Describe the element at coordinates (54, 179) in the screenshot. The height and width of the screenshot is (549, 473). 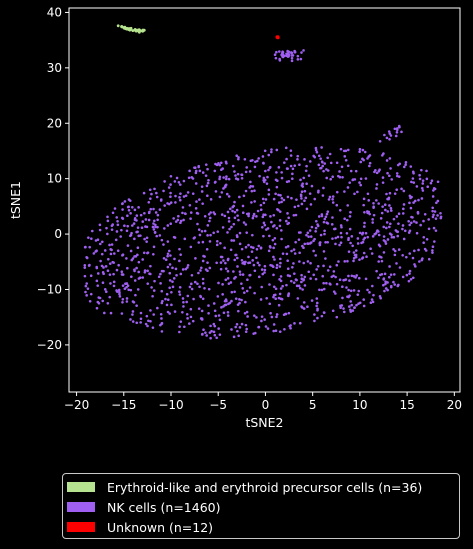
I see `y-tick-label: 10` at that location.